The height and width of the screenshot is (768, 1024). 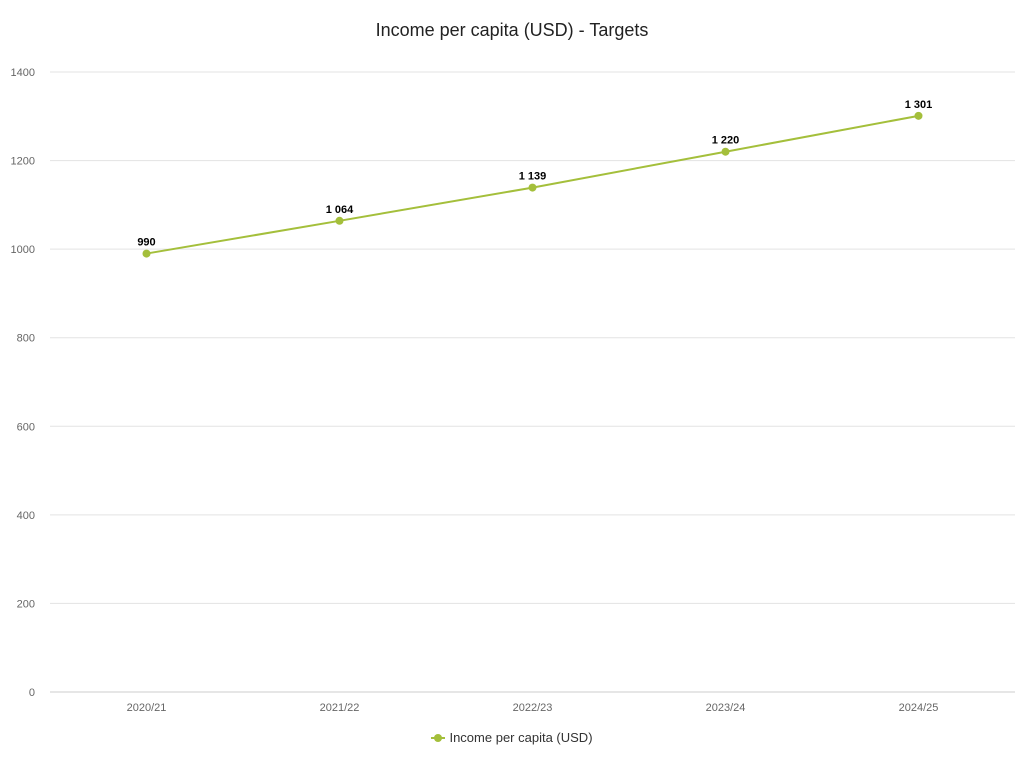 I want to click on data-label: 1 064, so click(x=340, y=210).